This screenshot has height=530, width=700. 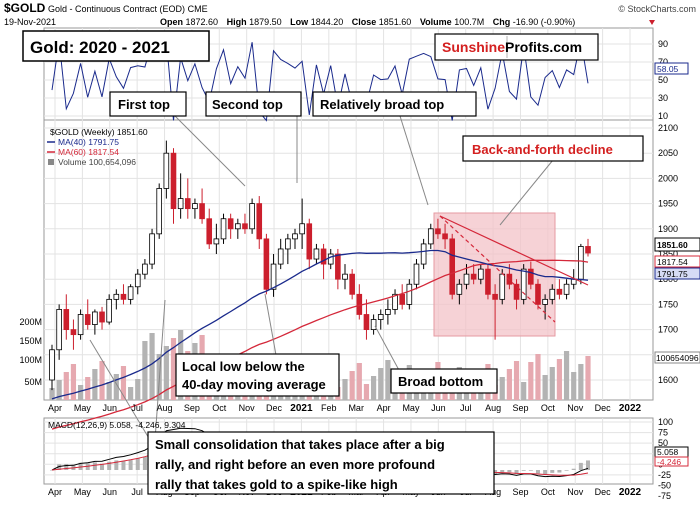 What do you see at coordinates (672, 245) in the screenshot?
I see `svg-text: 1851.60` at bounding box center [672, 245].